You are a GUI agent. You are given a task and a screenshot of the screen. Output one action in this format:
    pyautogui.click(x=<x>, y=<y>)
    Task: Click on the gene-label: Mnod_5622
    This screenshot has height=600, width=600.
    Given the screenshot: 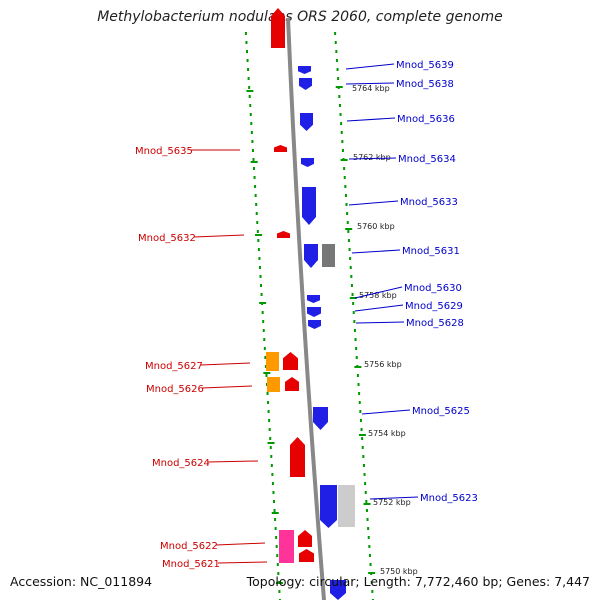 What is the action you would take?
    pyautogui.click(x=189, y=546)
    